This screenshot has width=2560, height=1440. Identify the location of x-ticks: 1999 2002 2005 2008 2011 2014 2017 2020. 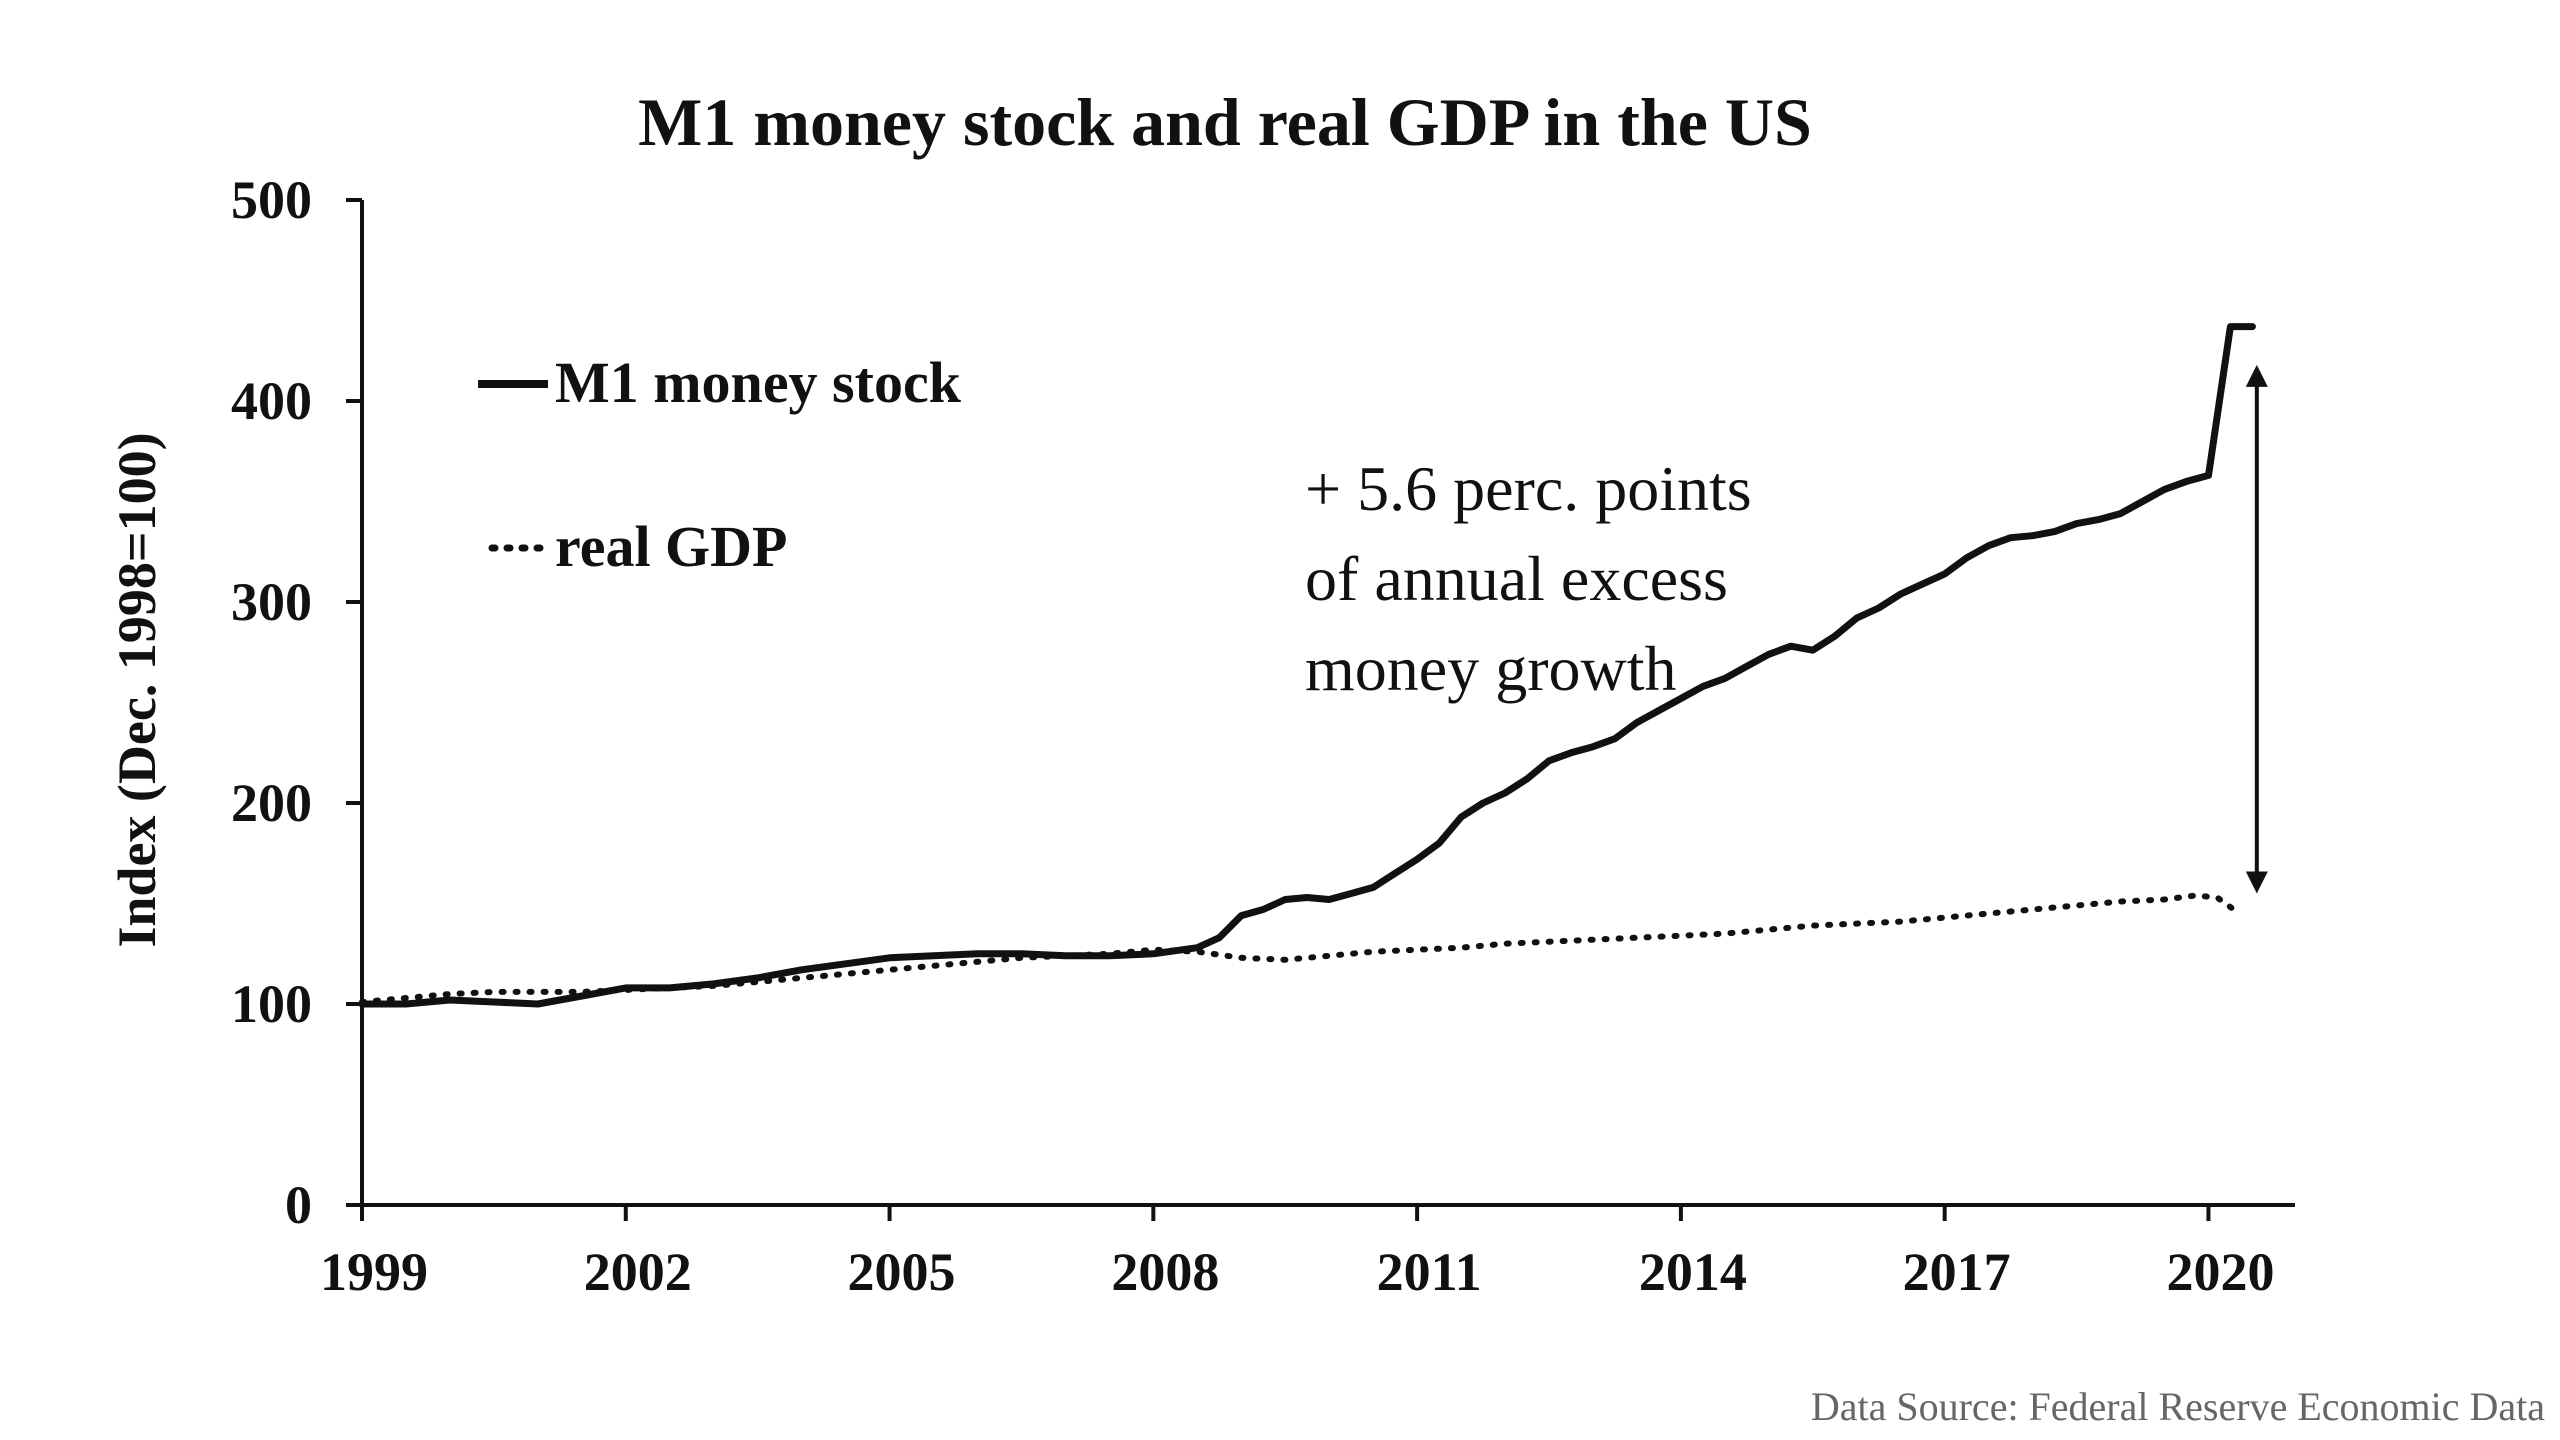
(1297, 1253).